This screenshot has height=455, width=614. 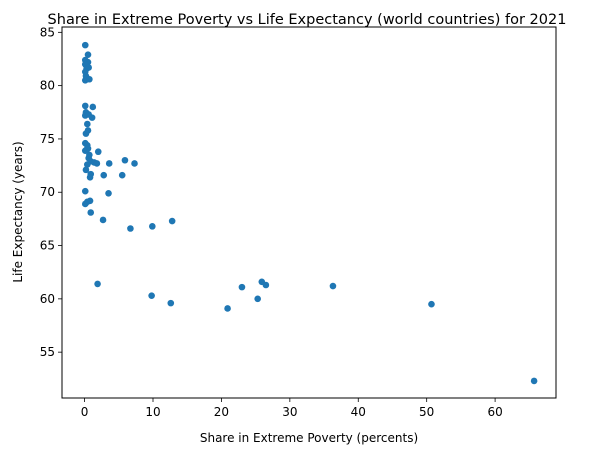 I want to click on x-tick-label: 20, so click(x=221, y=412).